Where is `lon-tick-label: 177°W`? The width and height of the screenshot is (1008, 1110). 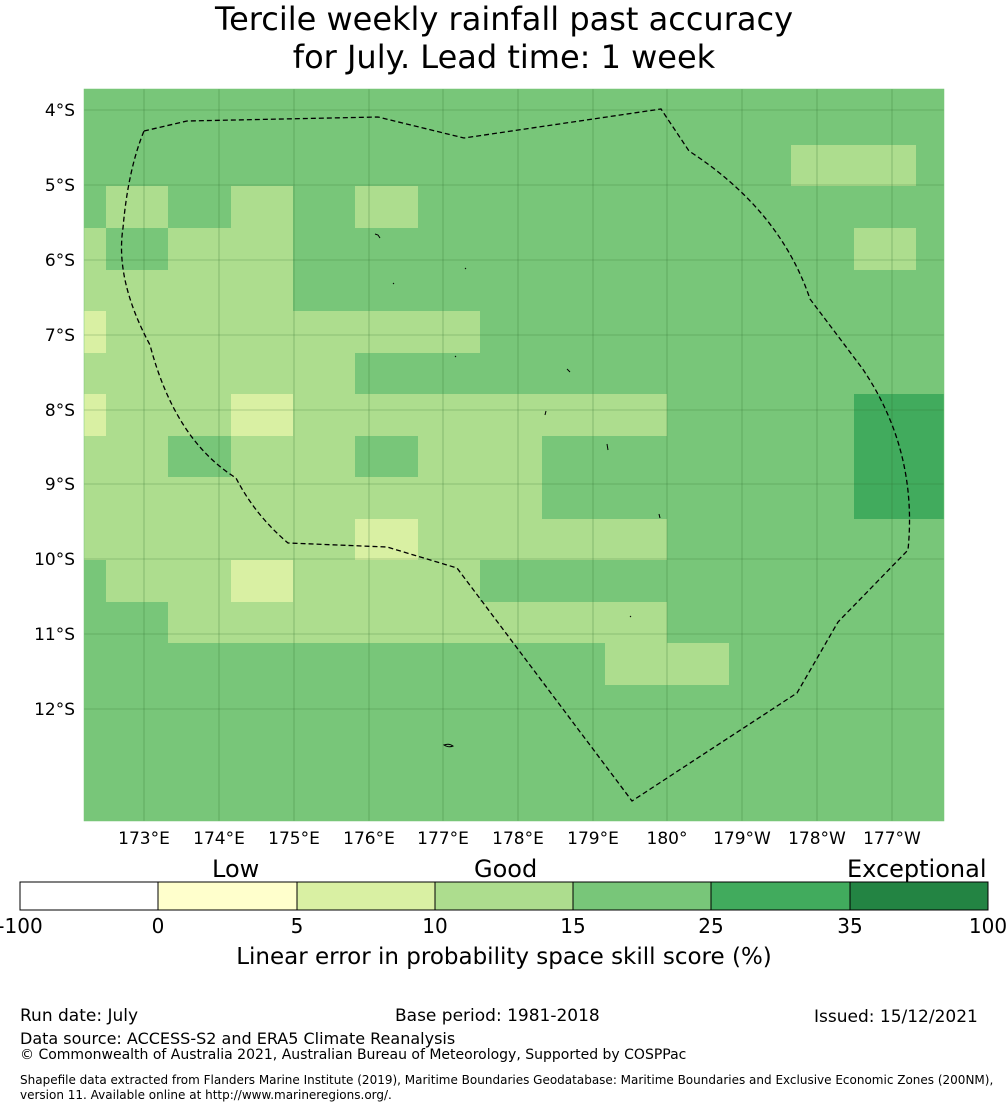
lon-tick-label: 177°W is located at coordinates (892, 839).